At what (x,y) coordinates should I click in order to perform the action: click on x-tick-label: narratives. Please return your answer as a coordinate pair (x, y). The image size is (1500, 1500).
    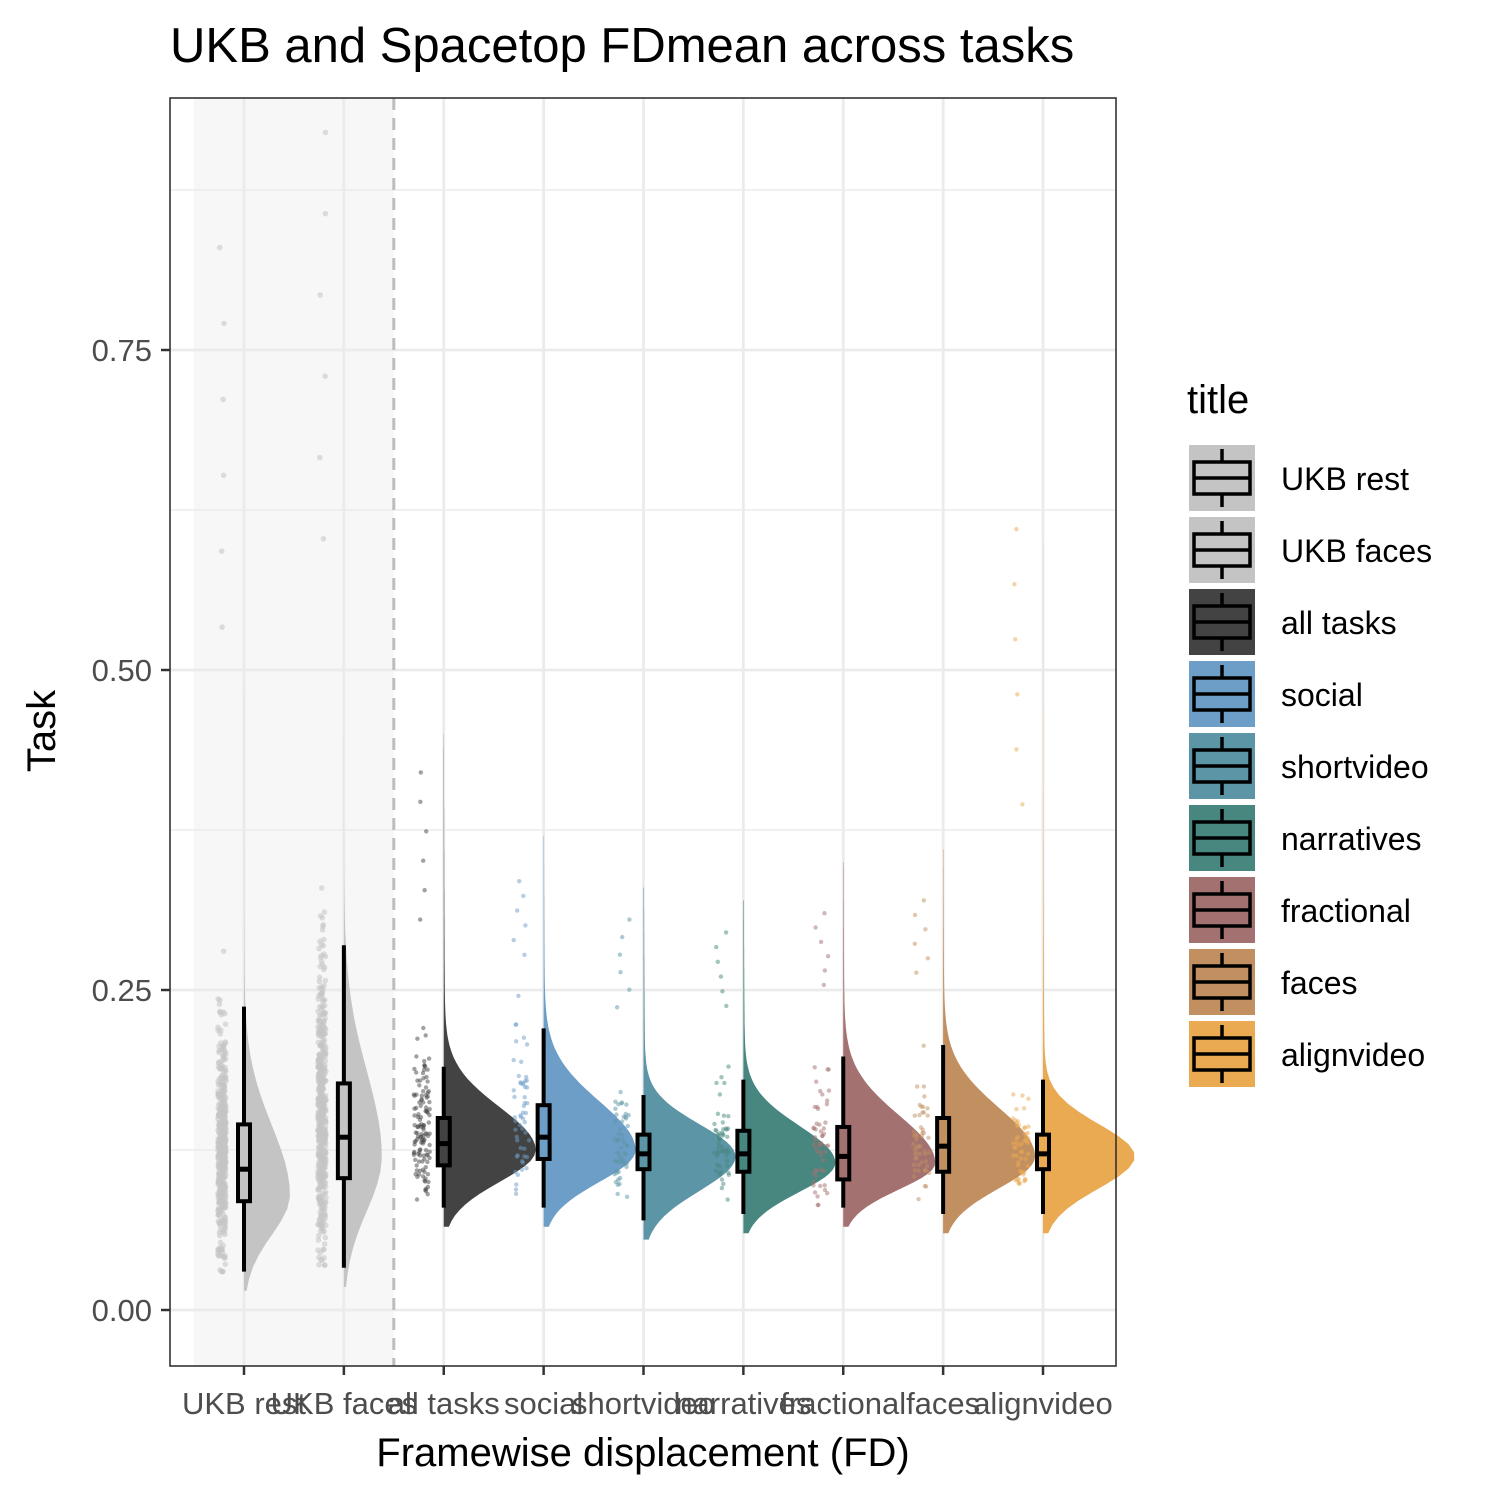
    Looking at the image, I should click on (743, 1403).